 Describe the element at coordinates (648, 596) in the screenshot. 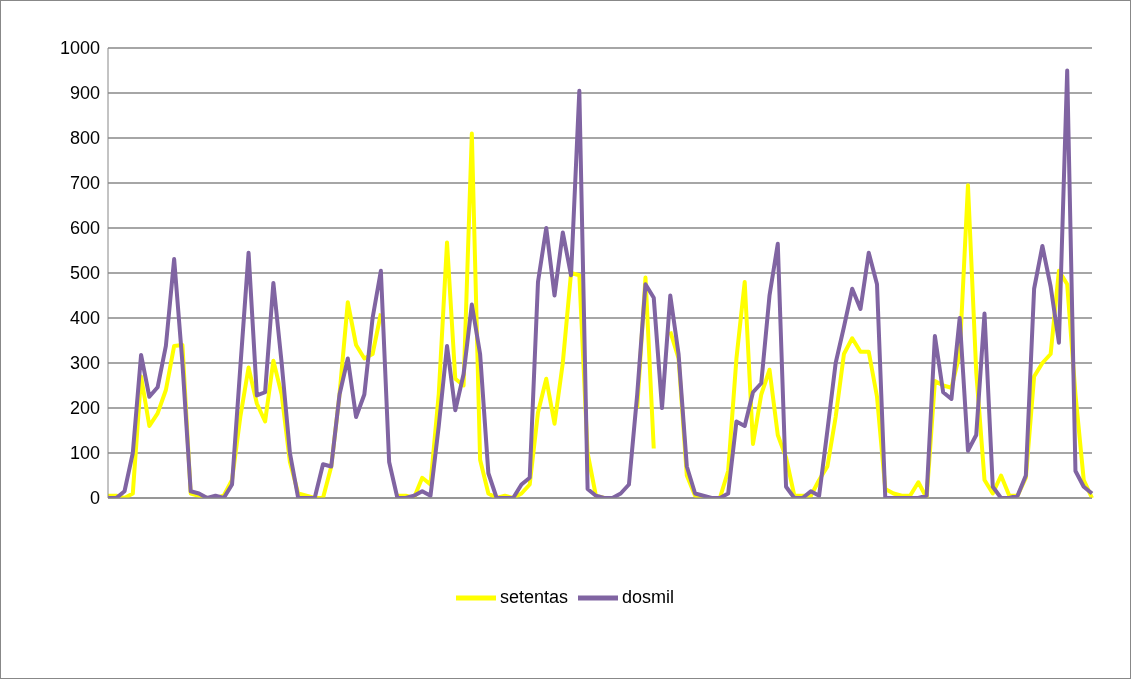

I see `legend-label: dosmil` at that location.